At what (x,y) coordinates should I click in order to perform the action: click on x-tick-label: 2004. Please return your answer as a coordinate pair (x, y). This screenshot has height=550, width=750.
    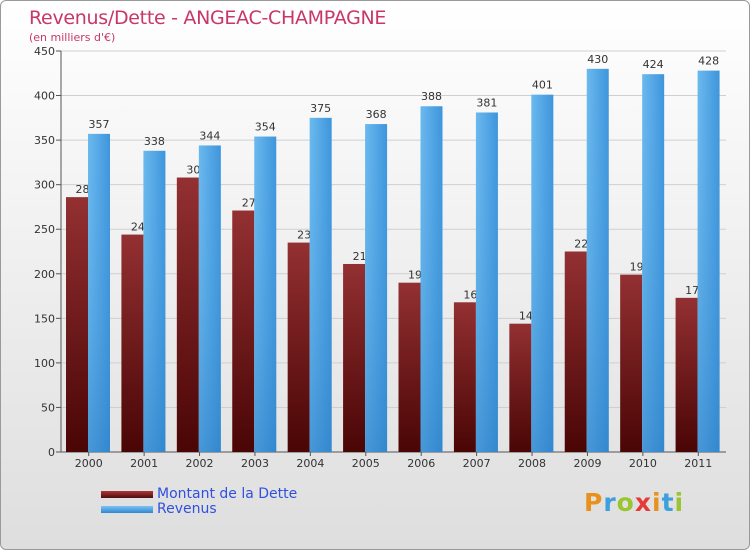
    Looking at the image, I should click on (310, 463).